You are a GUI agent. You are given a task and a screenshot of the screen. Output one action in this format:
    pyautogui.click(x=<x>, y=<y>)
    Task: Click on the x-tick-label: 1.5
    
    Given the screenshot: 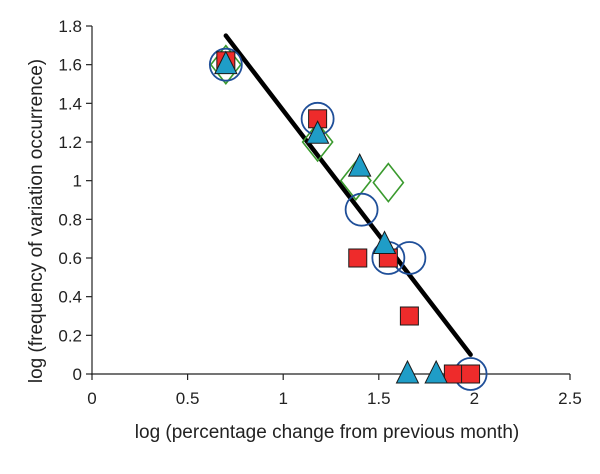 What is the action you would take?
    pyautogui.click(x=379, y=398)
    